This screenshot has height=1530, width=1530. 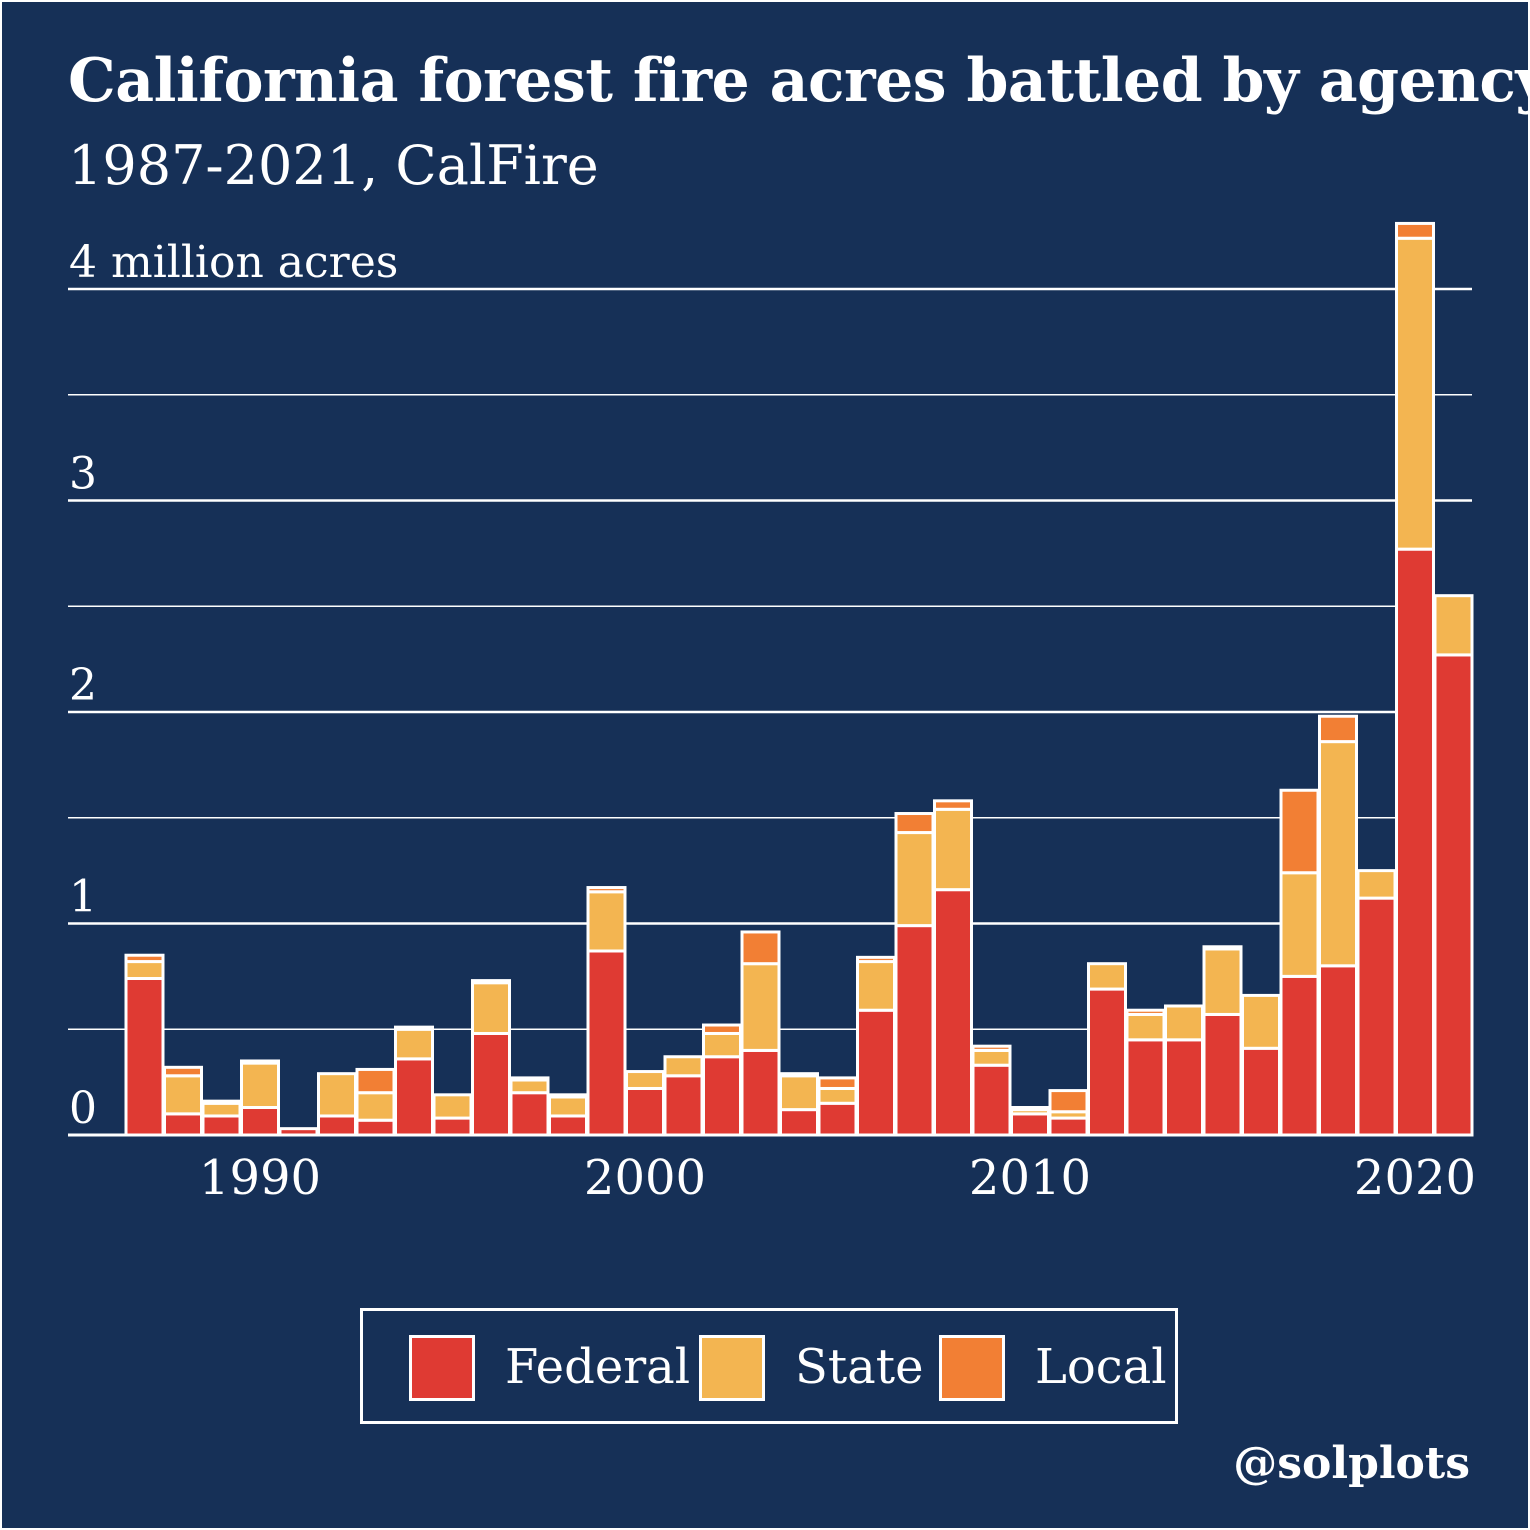 I want to click on bar-state-1996, so click(x=491, y=1008).